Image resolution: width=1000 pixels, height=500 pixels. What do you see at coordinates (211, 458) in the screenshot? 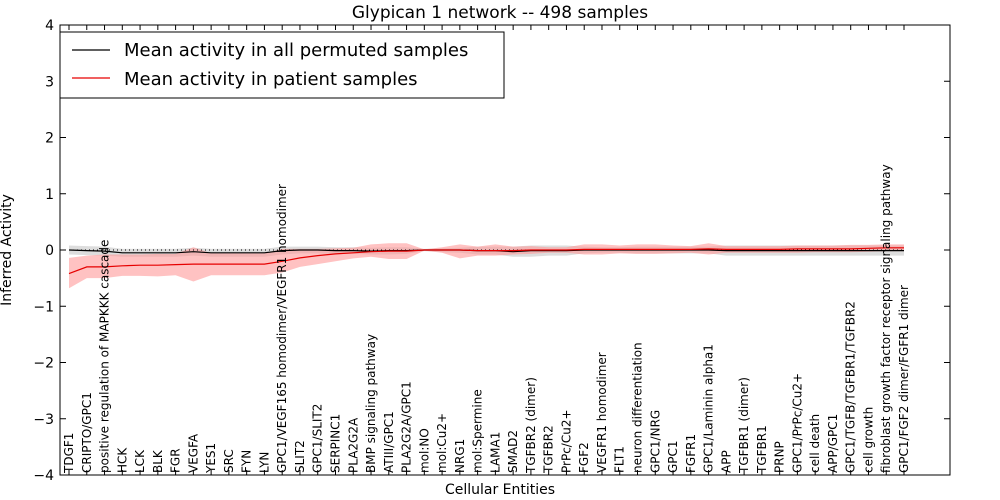
I see `x-tick-label: YES1` at bounding box center [211, 458].